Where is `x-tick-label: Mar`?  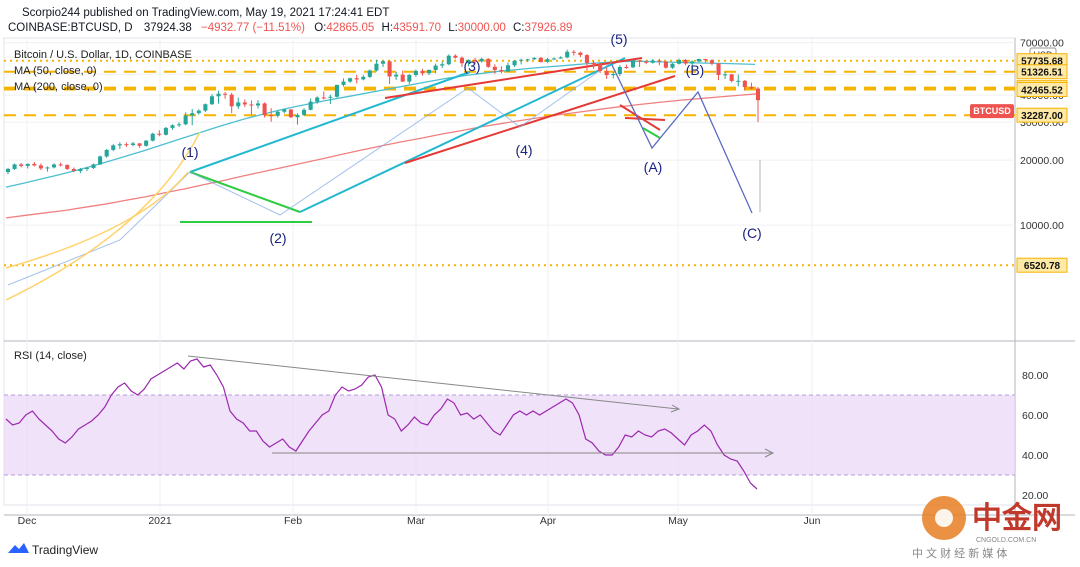 x-tick-label: Mar is located at coordinates (416, 521).